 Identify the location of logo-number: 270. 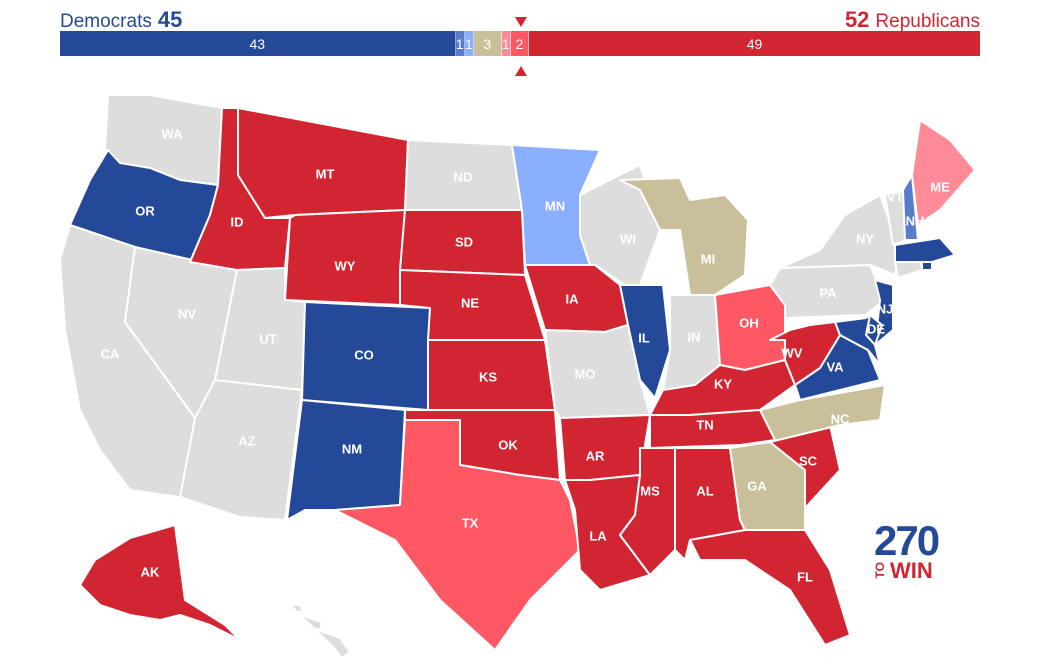
(907, 540).